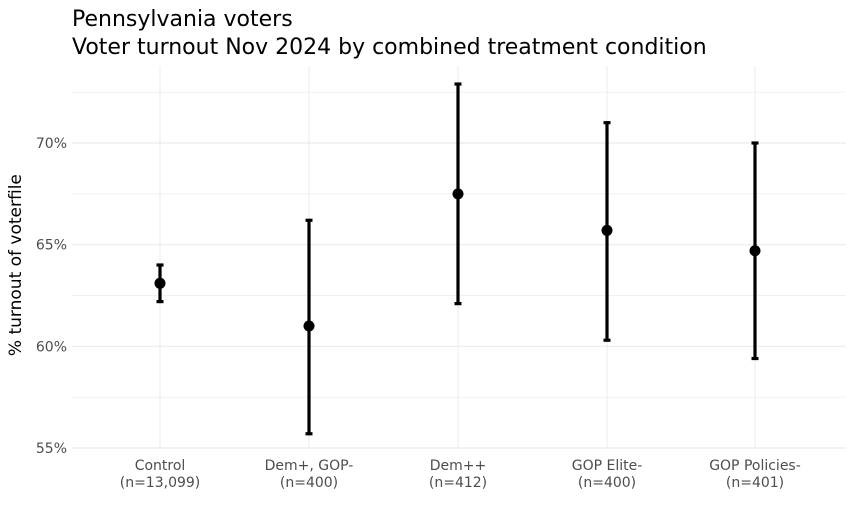  Describe the element at coordinates (309, 466) in the screenshot. I see `x-tick-label: Dem+, GOP-` at that location.